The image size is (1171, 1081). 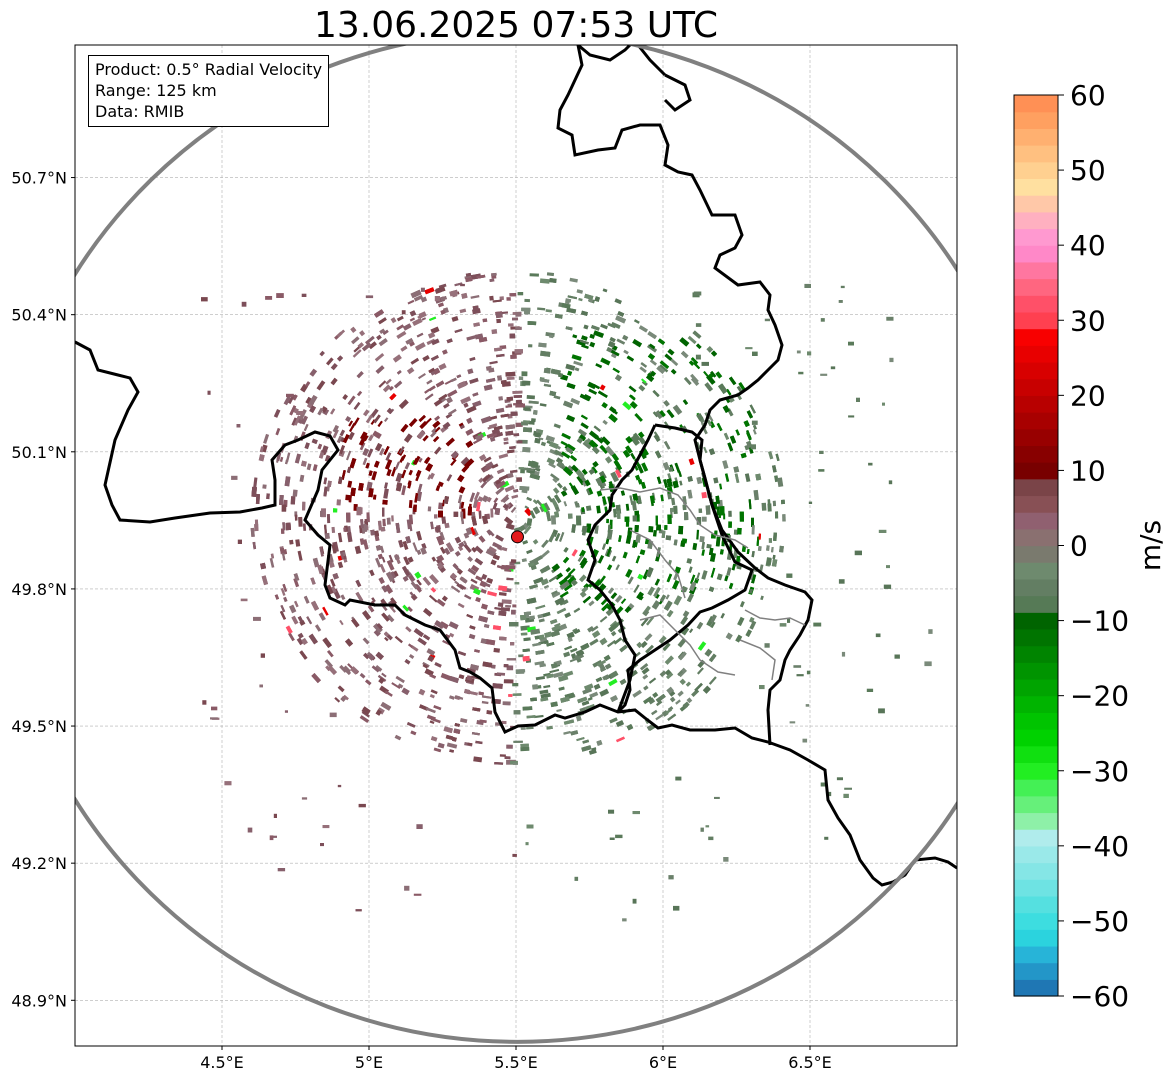 I want to click on radar-site-dot, so click(x=517, y=537).